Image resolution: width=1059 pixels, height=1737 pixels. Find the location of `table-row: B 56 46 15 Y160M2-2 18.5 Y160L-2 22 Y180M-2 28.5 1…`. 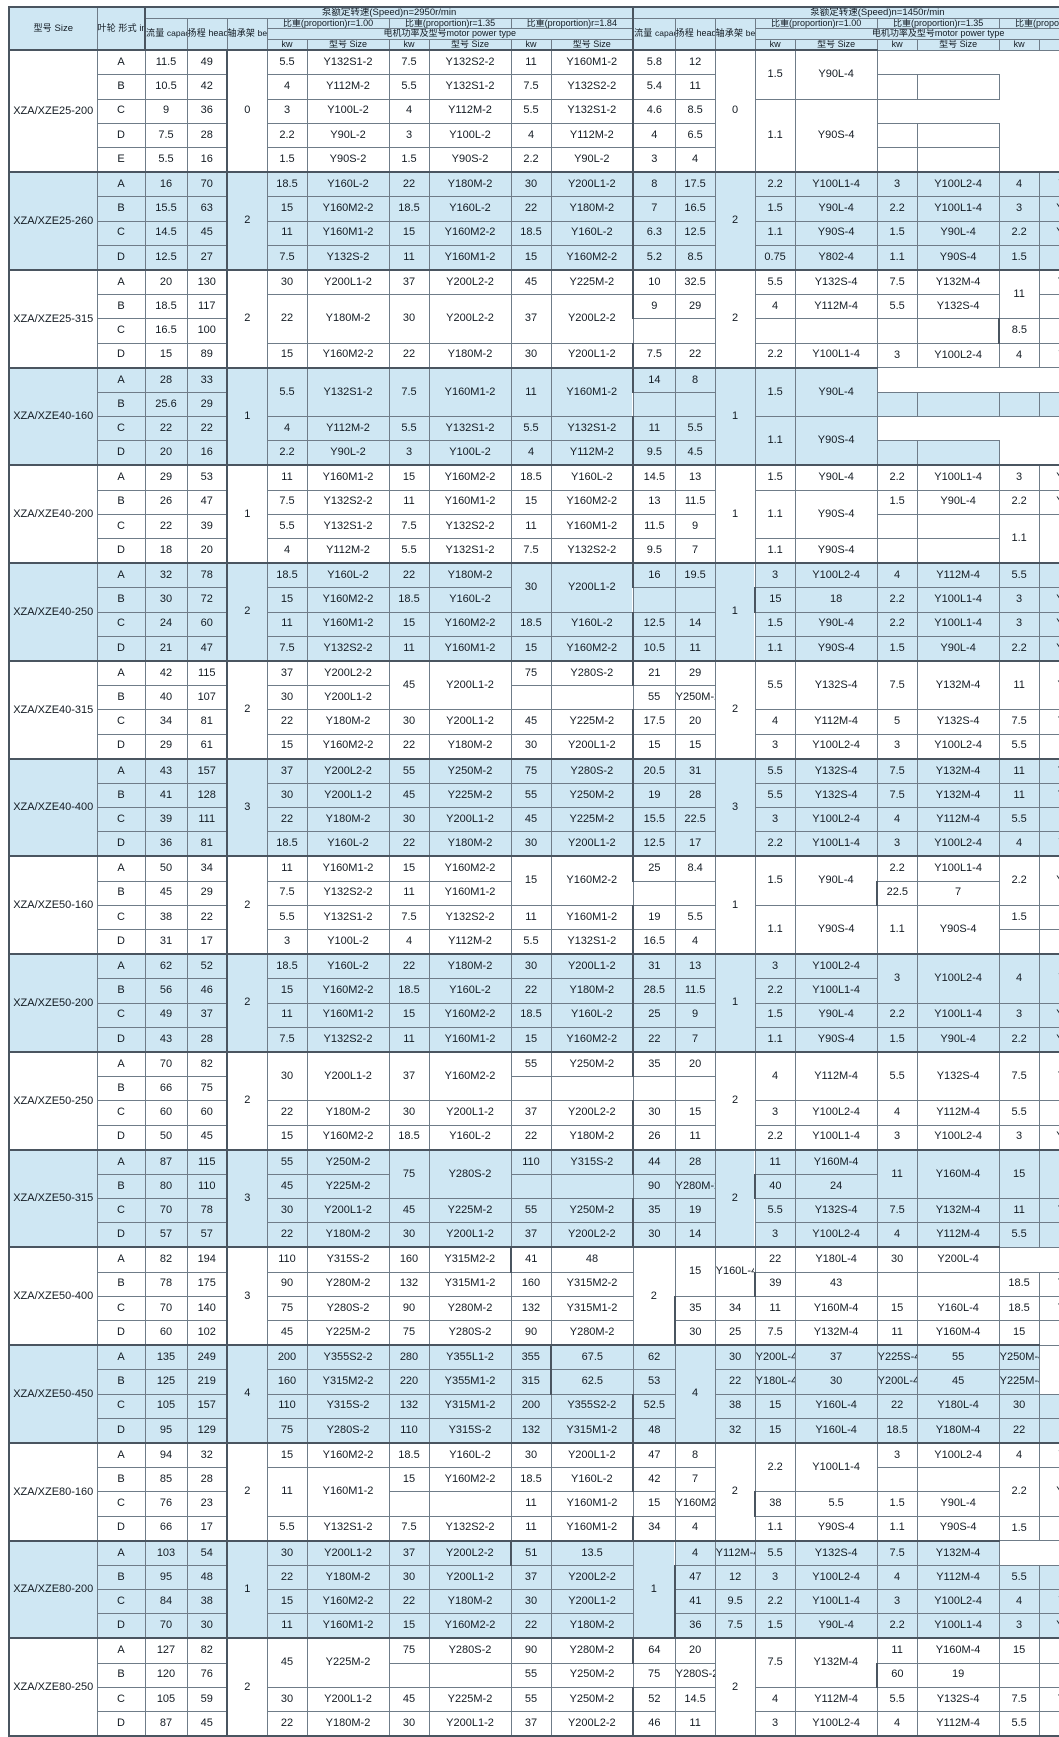

table-row: B 56 46 15 Y160M2-2 18.5 Y160L-2 22 Y180M-2 28.5 1… is located at coordinates (534, 991).